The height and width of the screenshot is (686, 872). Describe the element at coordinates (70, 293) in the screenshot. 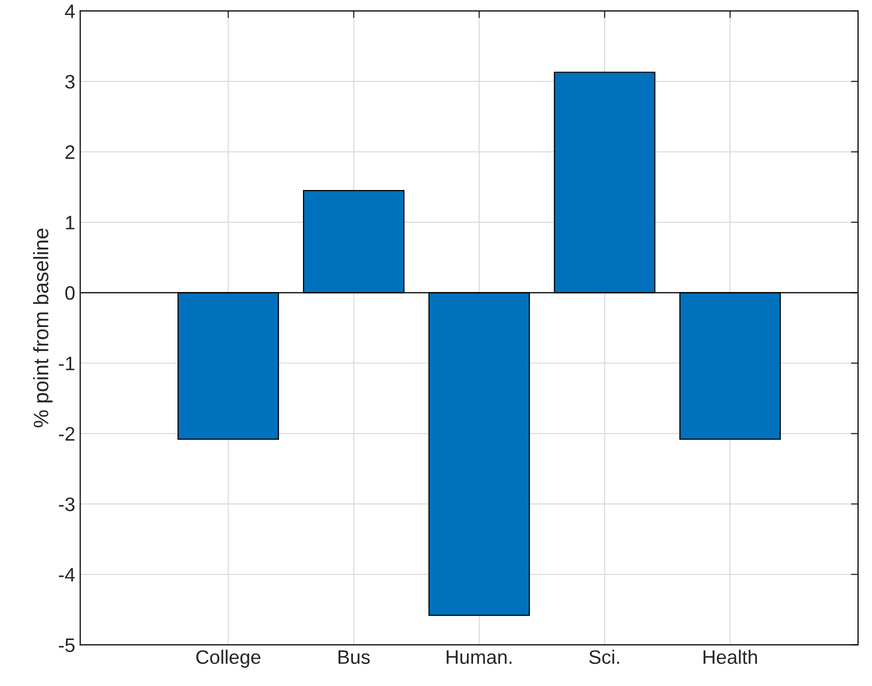

I see `y-tick-label: 0` at that location.